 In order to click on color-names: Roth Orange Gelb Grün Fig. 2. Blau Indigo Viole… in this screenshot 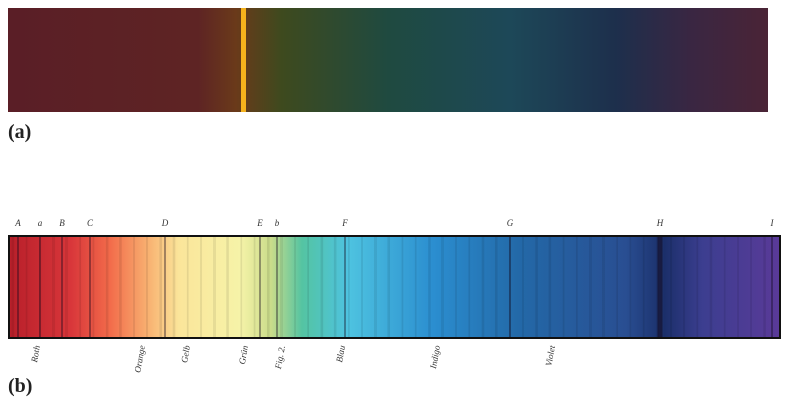, I will do `click(293, 358)`.